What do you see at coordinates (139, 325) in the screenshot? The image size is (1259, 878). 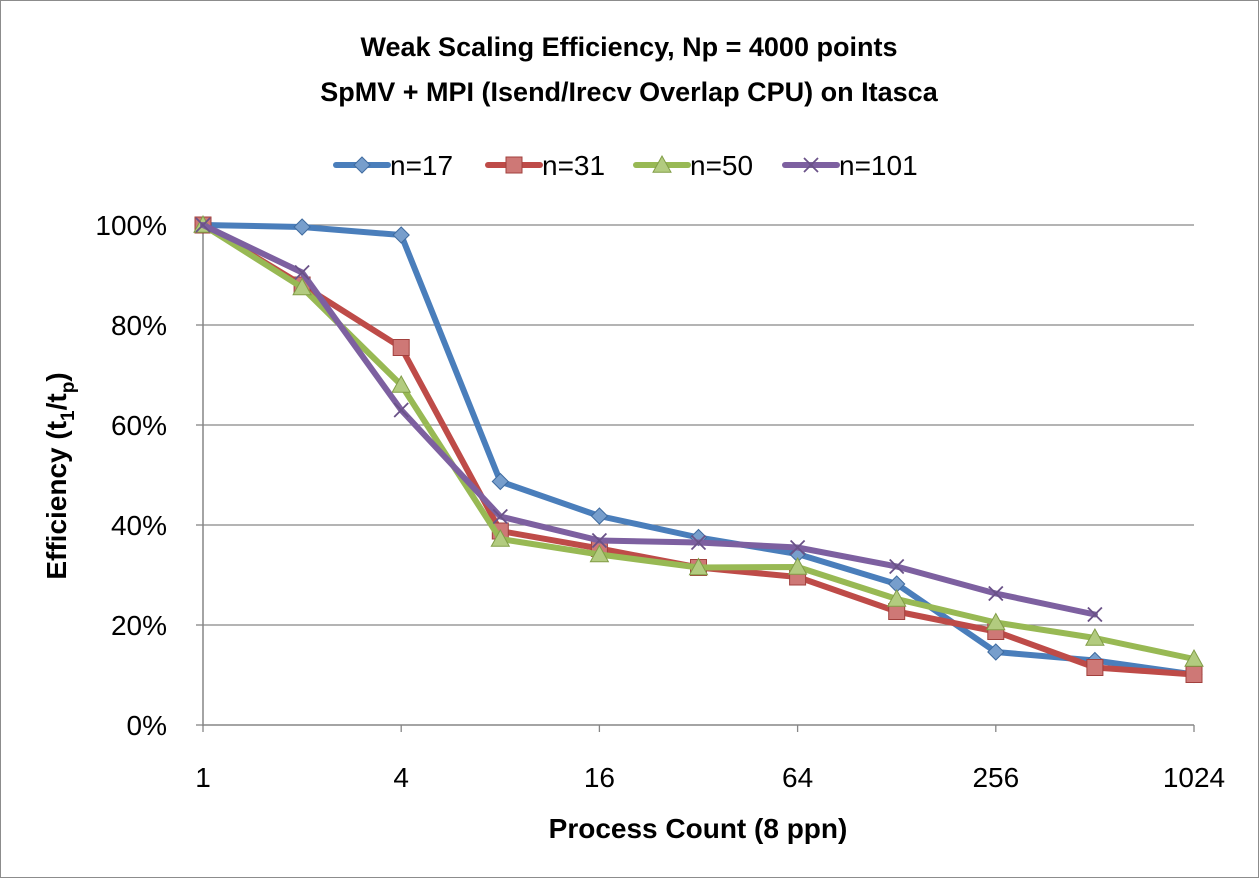 I see `y-tick-label: 80%` at bounding box center [139, 325].